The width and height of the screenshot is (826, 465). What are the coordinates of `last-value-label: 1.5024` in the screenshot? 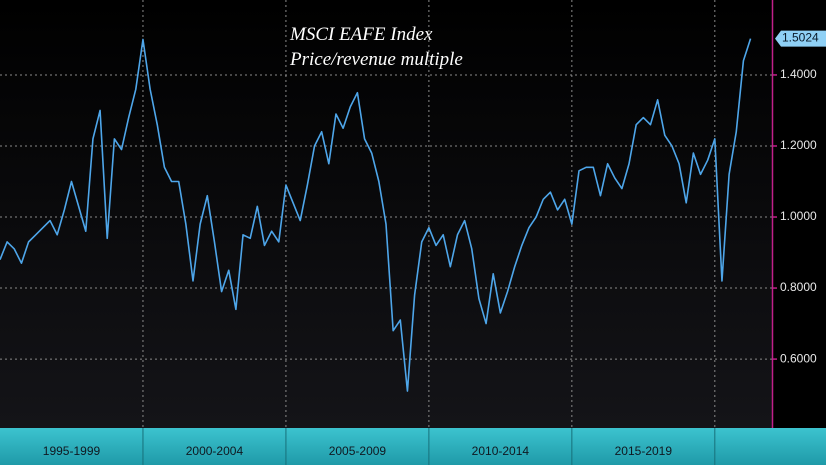 It's located at (800, 38).